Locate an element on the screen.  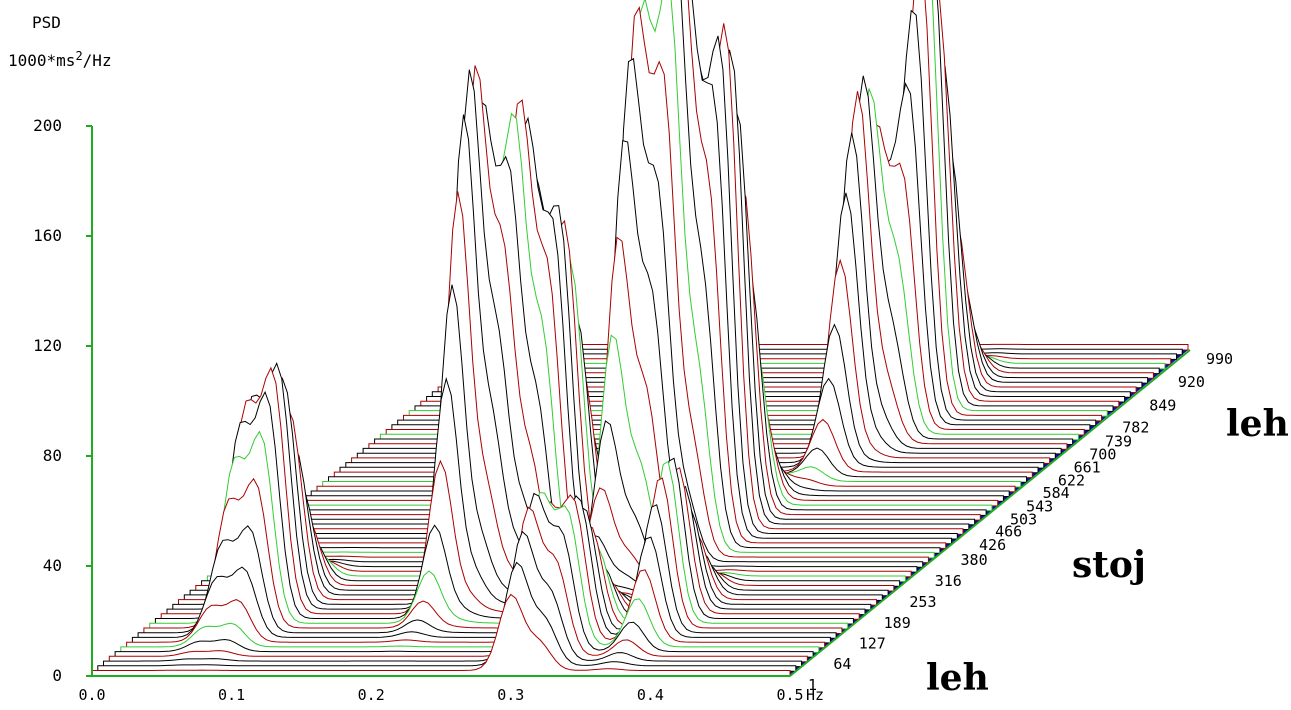
y-label-psd: PSD is located at coordinates (46, 22).